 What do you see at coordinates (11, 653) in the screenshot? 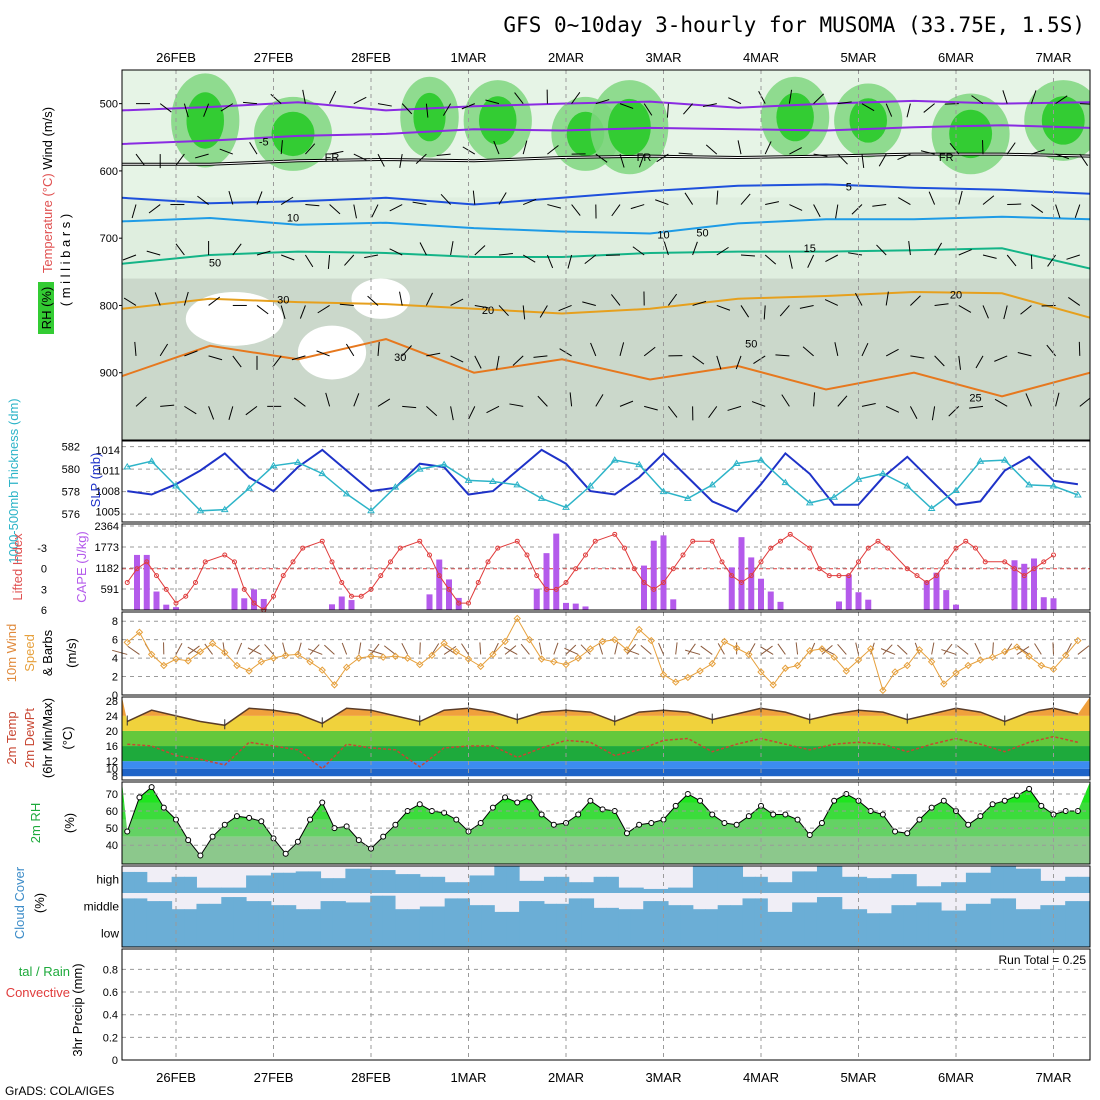
I see `wind10m-label-1: 10m Wind` at bounding box center [11, 653].